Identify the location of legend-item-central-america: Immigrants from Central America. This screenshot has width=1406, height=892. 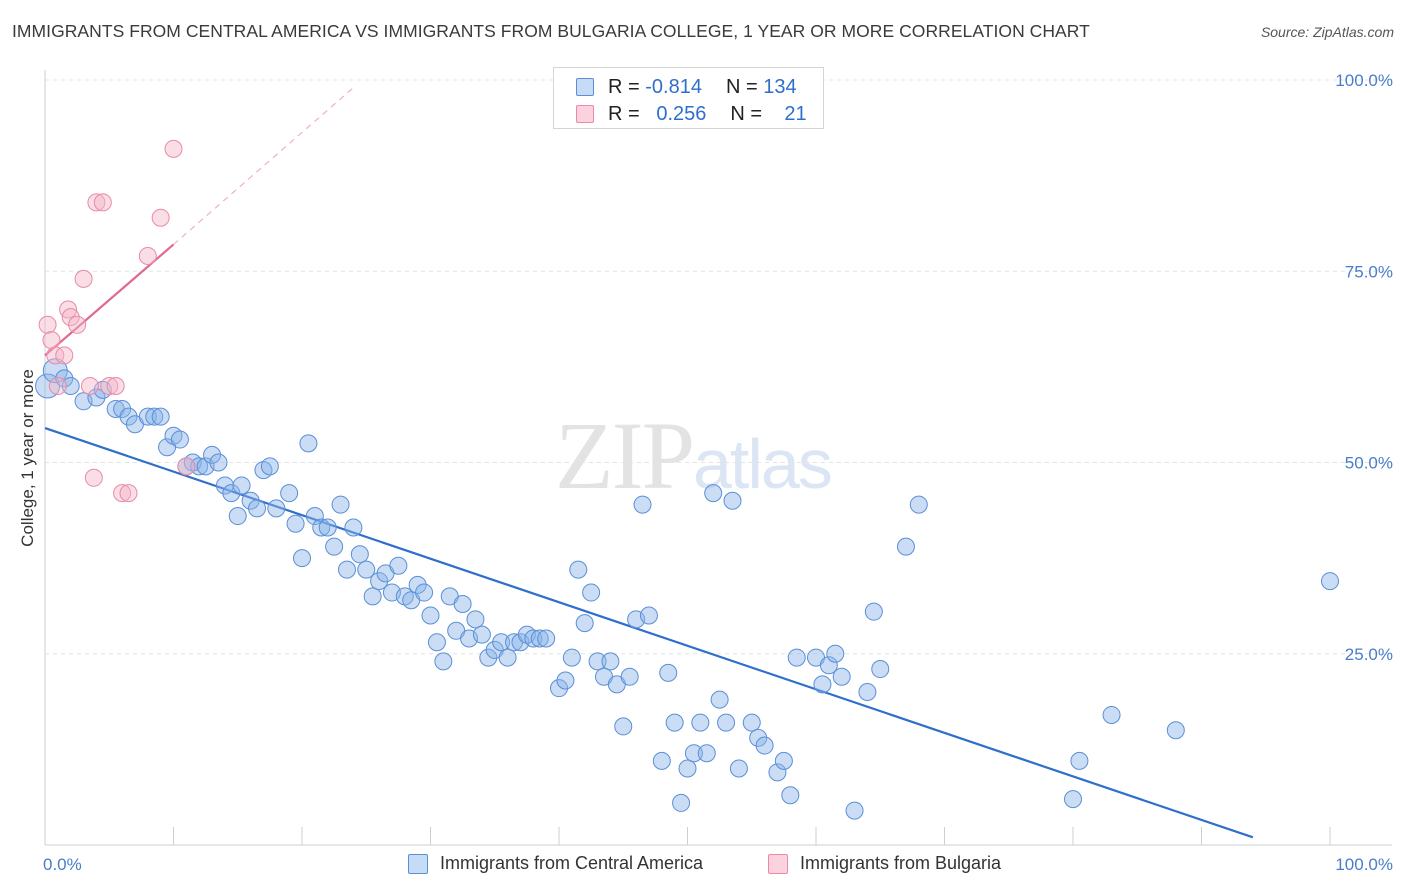
(555, 863).